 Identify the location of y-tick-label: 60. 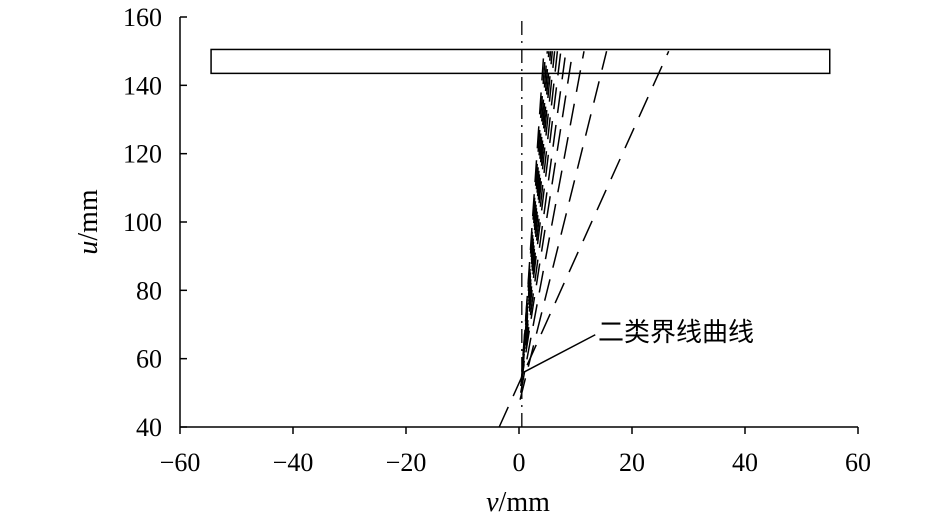
(149, 359).